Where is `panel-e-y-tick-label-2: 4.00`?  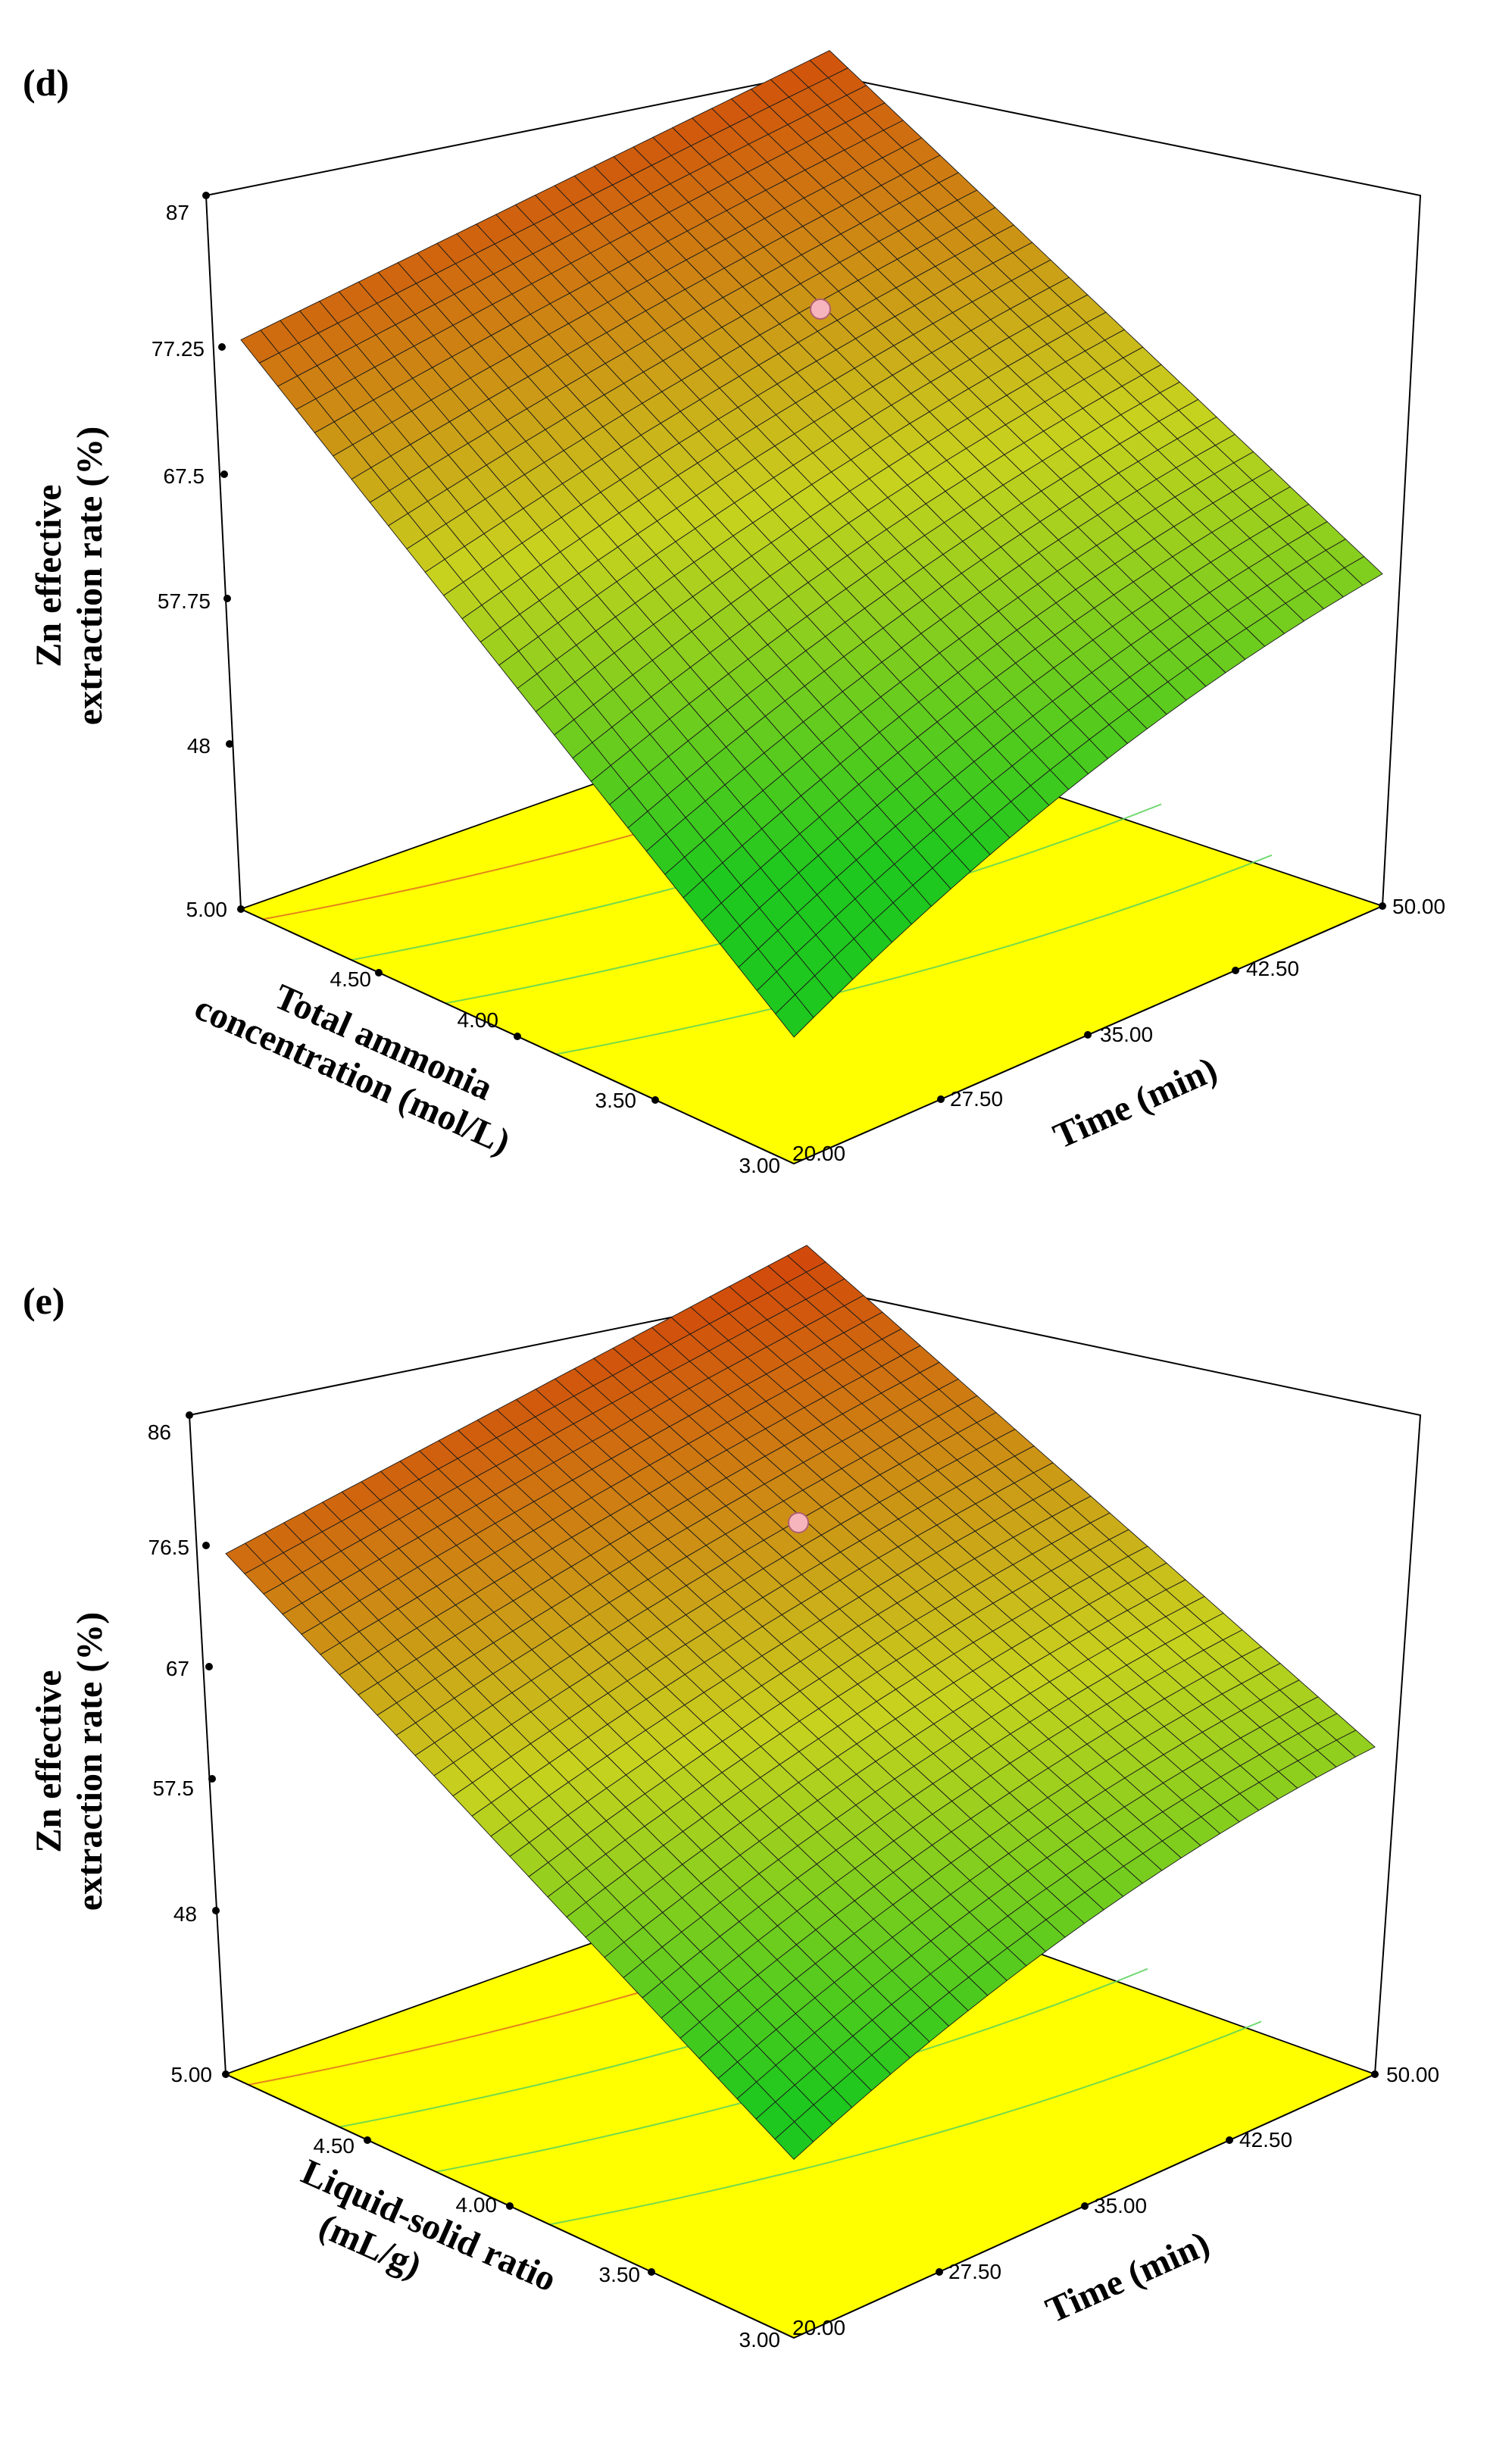 panel-e-y-tick-label-2: 4.00 is located at coordinates (477, 2205).